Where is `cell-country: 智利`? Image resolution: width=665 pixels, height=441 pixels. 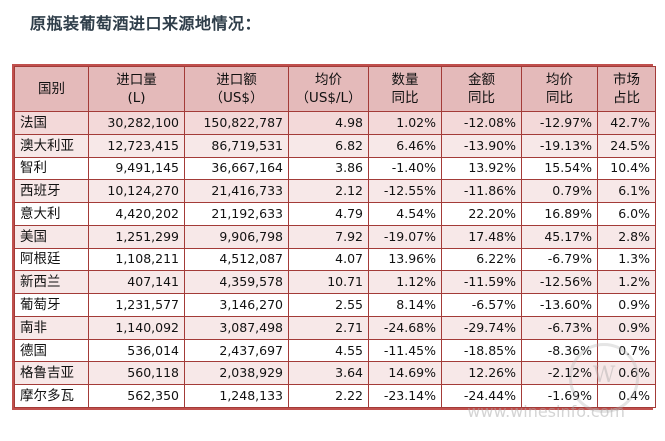 cell-country: 智利 is located at coordinates (51, 168).